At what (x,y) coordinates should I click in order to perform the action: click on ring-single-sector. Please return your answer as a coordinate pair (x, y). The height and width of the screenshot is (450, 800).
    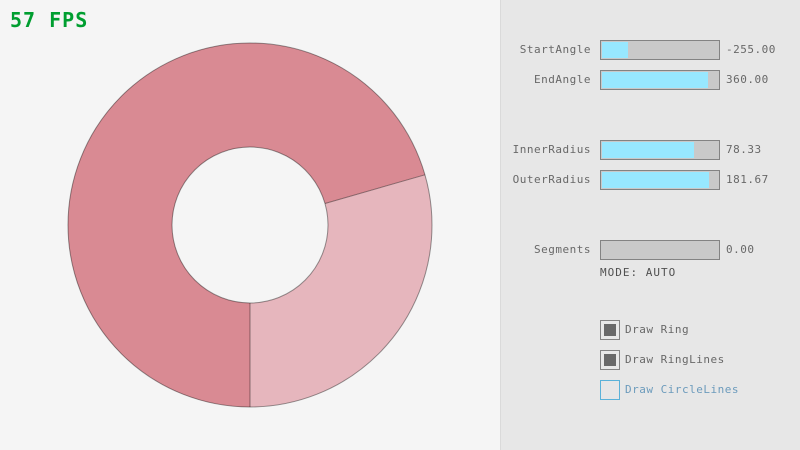
    Looking at the image, I should click on (341, 290).